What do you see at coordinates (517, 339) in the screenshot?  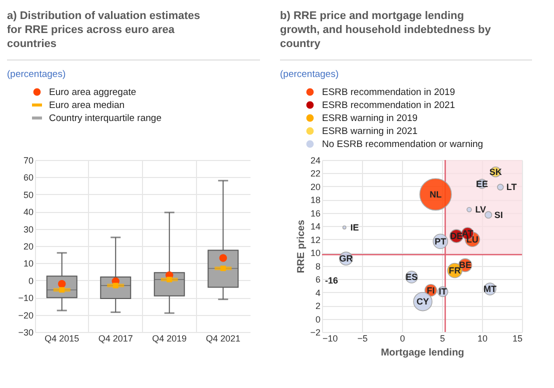 I see `x-tick-label: 15` at bounding box center [517, 339].